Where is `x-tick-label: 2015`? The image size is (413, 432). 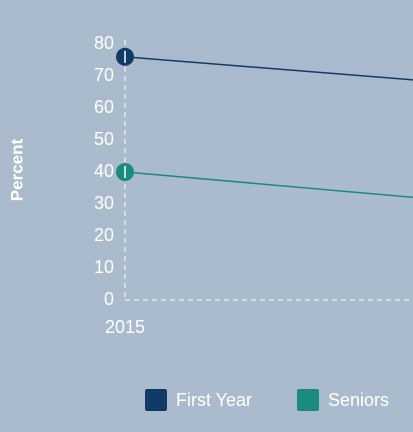 x-tick-label: 2015 is located at coordinates (125, 327).